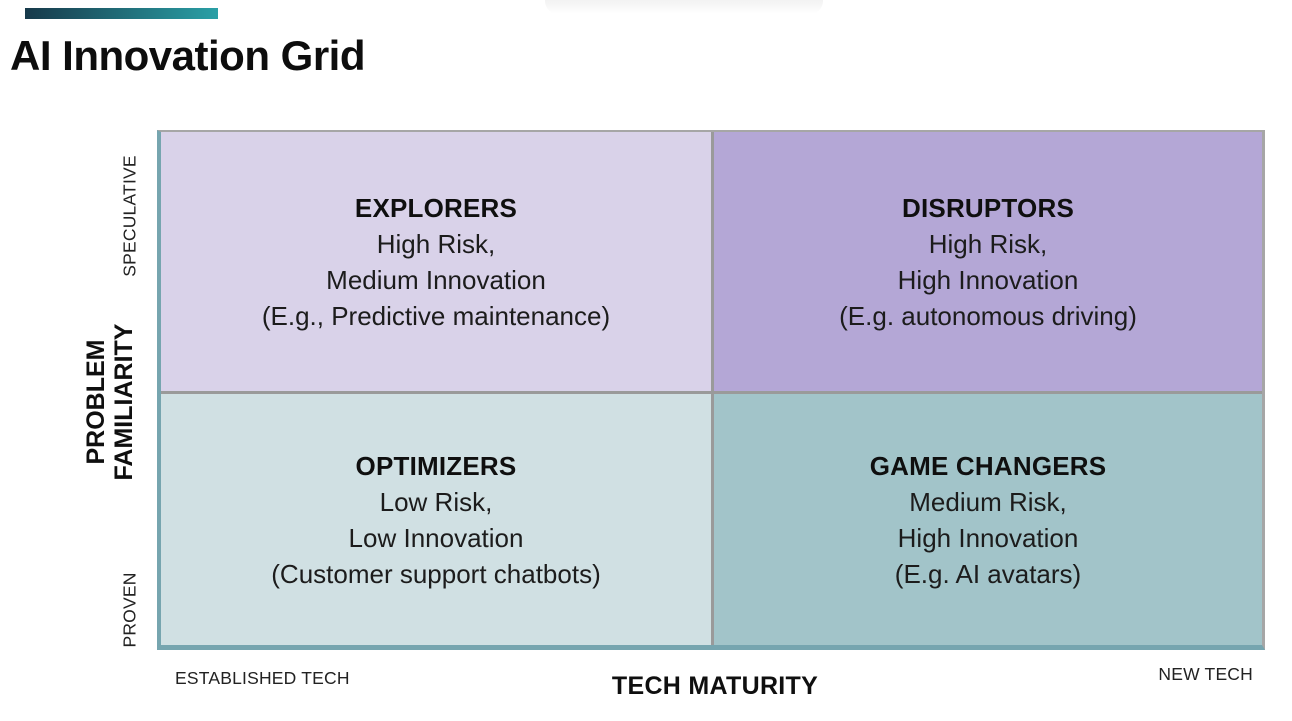  I want to click on y-axis-label: PROBLEM FAMILIARITY, so click(110, 402).